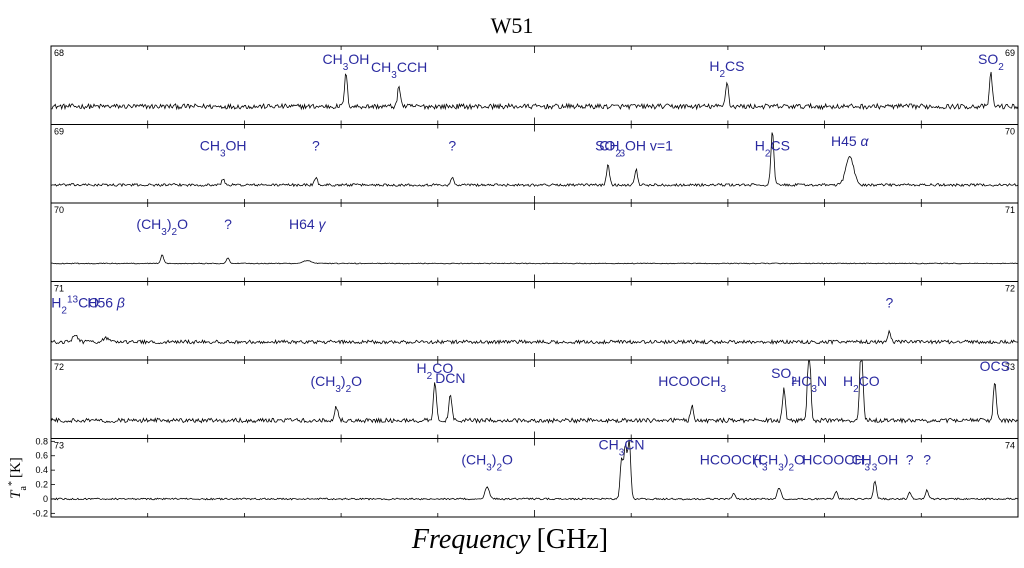  I want to click on y-axis-label-sup: *, so click(12, 483).